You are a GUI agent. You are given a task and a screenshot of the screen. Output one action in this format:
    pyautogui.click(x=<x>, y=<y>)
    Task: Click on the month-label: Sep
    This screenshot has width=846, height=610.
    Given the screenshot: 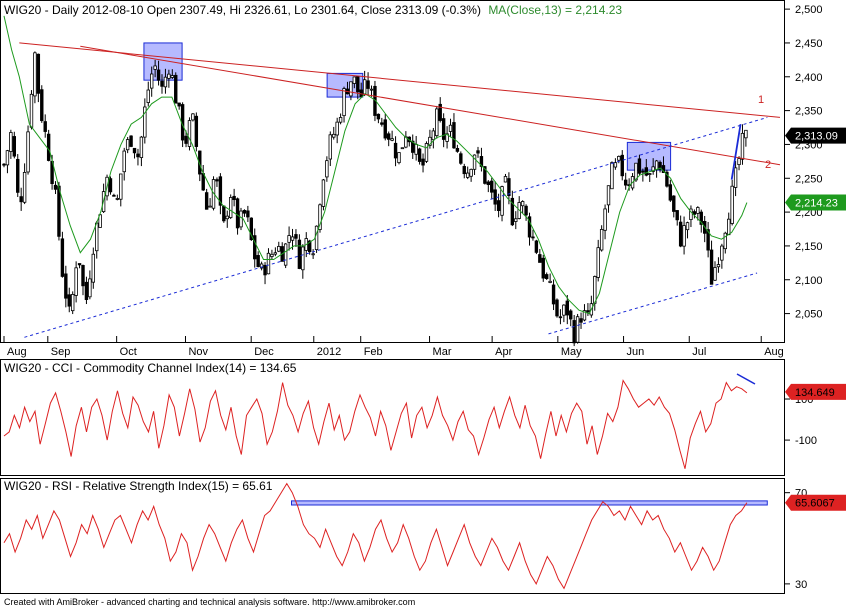 What is the action you would take?
    pyautogui.click(x=61, y=352)
    